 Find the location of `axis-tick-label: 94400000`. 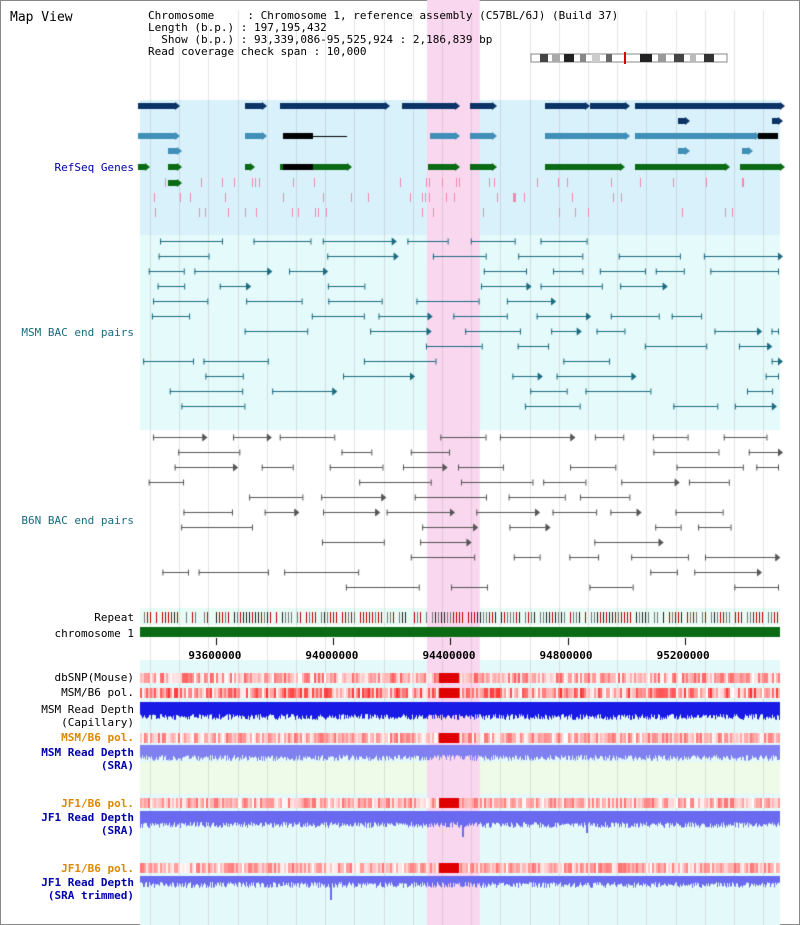

axis-tick-label: 94400000 is located at coordinates (449, 655).